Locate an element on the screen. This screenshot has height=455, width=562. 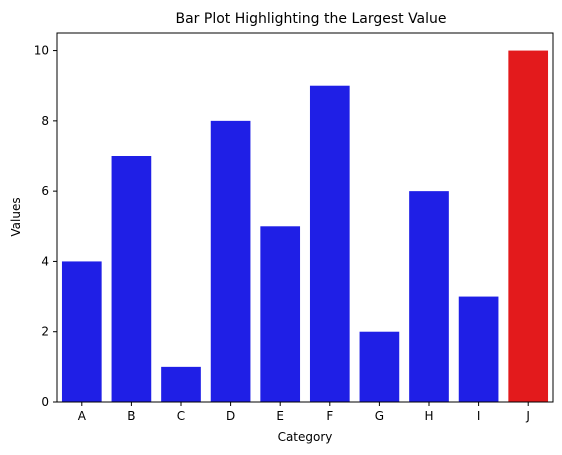
y-tick-label-0: 0 is located at coordinates (45, 402).